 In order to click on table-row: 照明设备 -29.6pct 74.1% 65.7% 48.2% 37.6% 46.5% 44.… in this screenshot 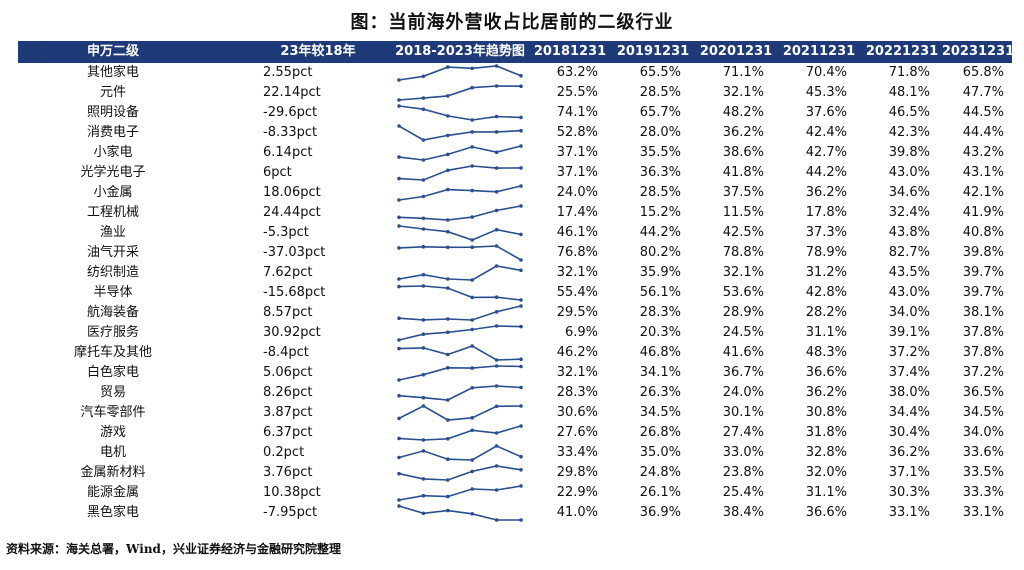, I will do `click(515, 113)`.